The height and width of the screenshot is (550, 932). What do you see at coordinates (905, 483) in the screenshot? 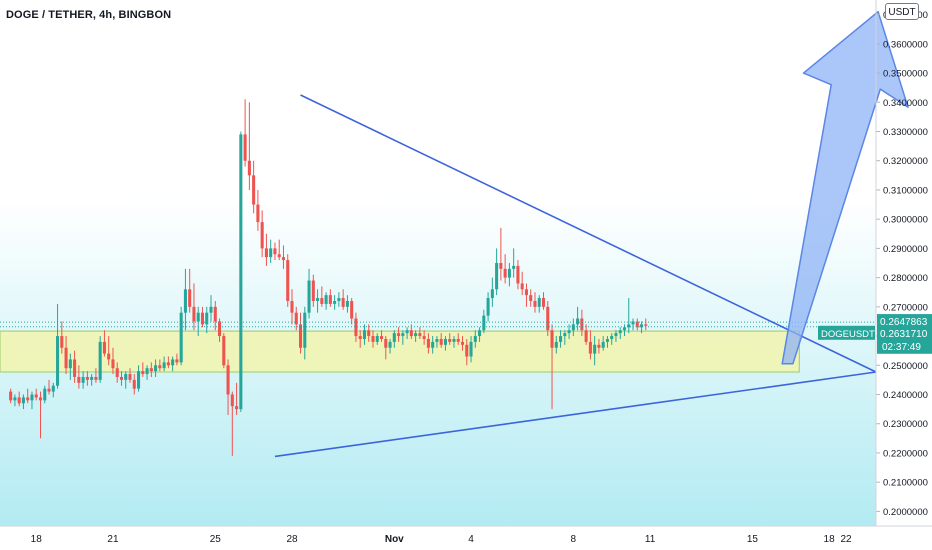
I see `y-tick-label: 0.2100000` at bounding box center [905, 483].